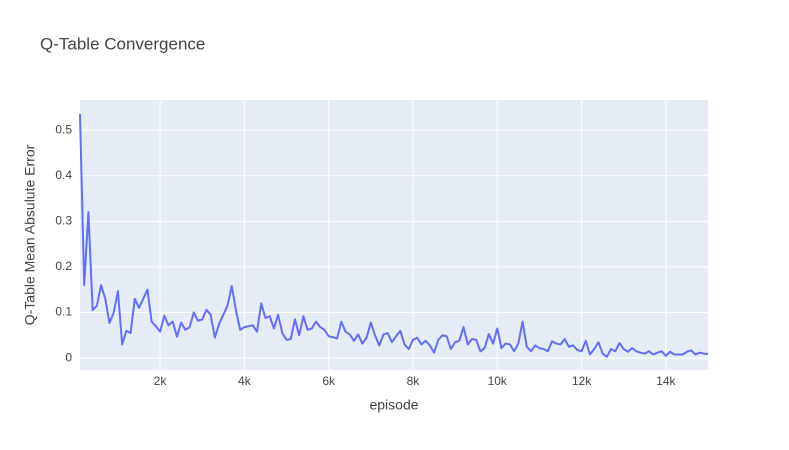 The height and width of the screenshot is (450, 789). I want to click on y-axis-label: Q-Table Mean Absulute Error, so click(30, 234).